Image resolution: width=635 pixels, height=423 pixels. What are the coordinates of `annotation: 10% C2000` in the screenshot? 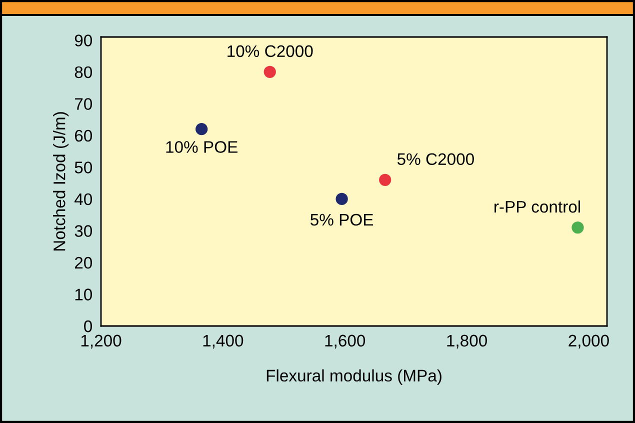 It's located at (270, 51).